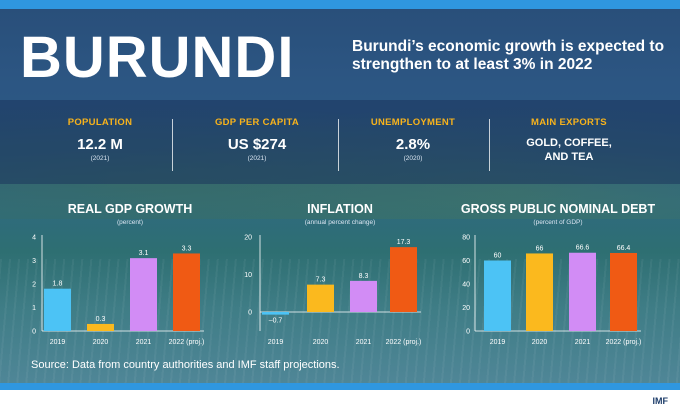 This screenshot has height=412, width=680. What do you see at coordinates (413, 158) in the screenshot?
I see `stat-note: (2020)` at bounding box center [413, 158].